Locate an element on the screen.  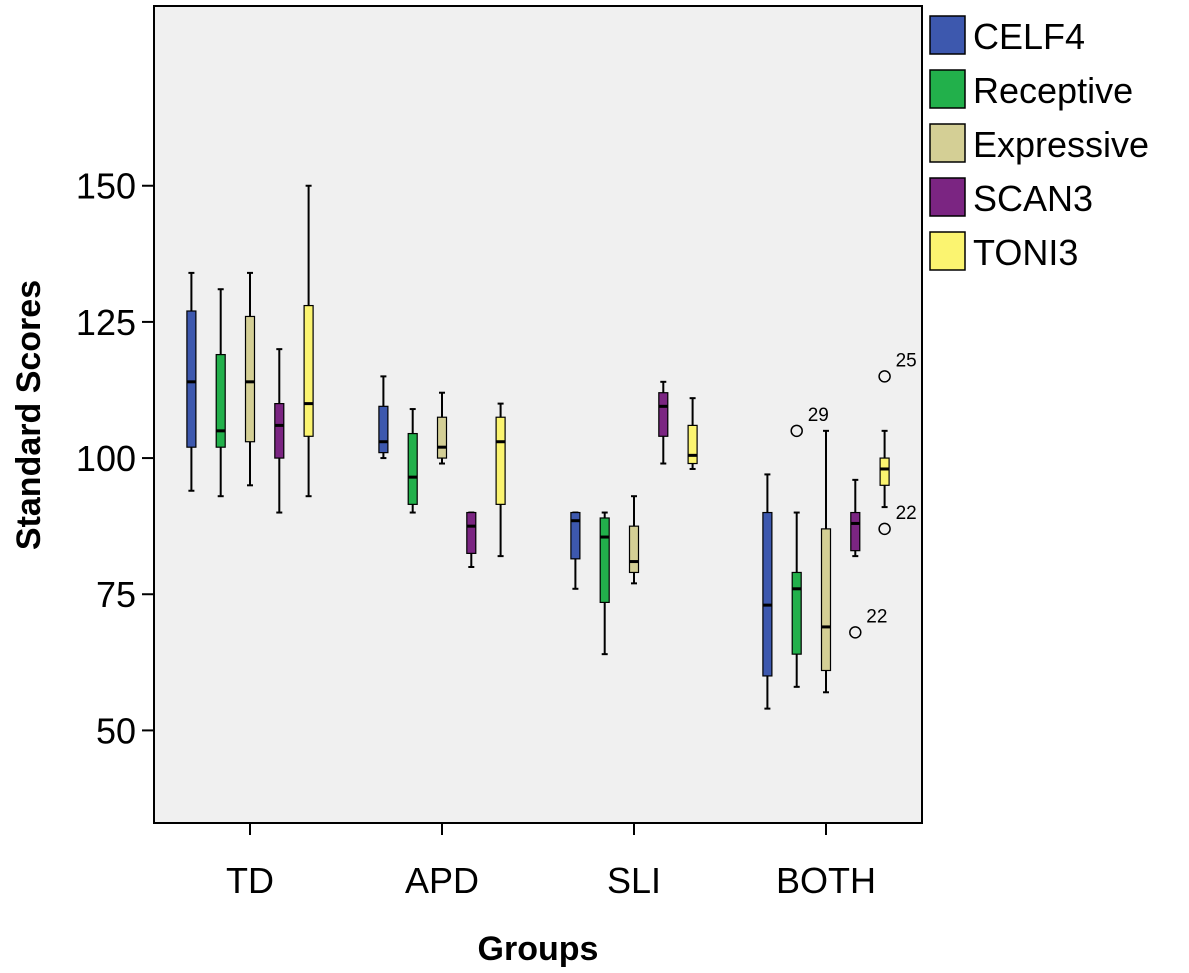
box-celf4-sli is located at coordinates (575, 550).